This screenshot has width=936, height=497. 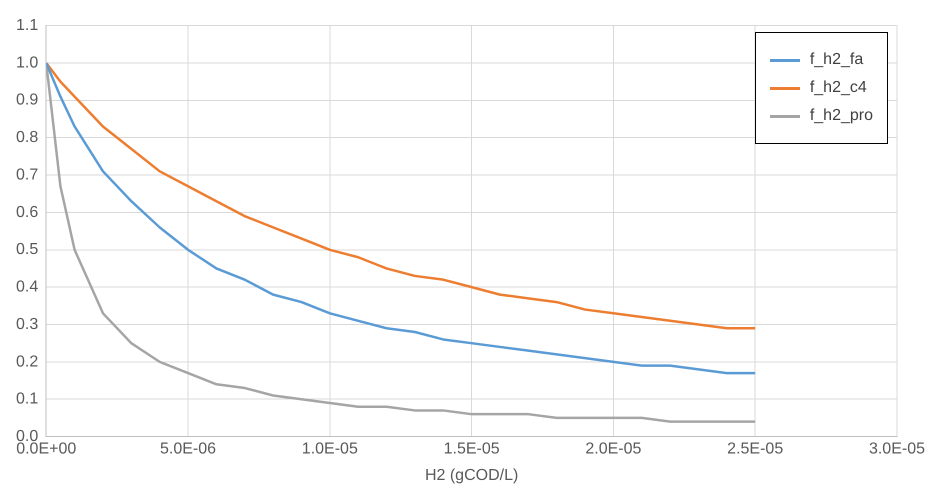 I want to click on x-tick-label: 2.0E-05, so click(x=613, y=449).